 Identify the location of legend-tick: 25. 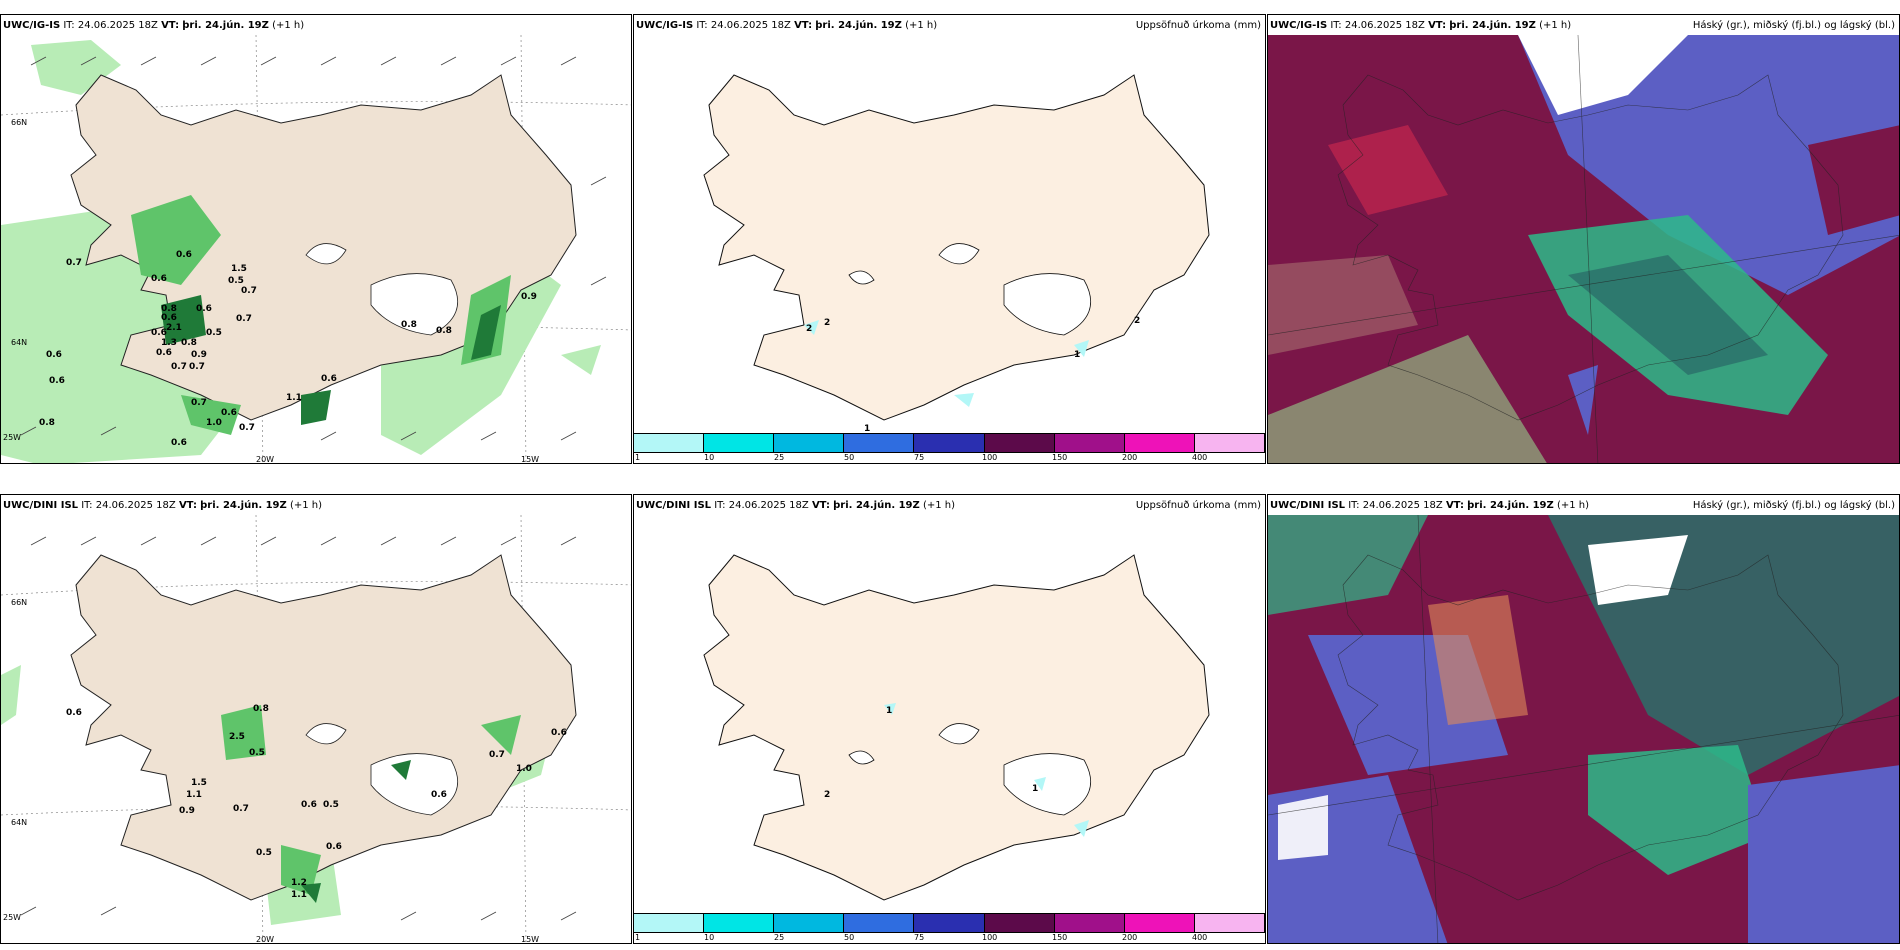
(779, 937).